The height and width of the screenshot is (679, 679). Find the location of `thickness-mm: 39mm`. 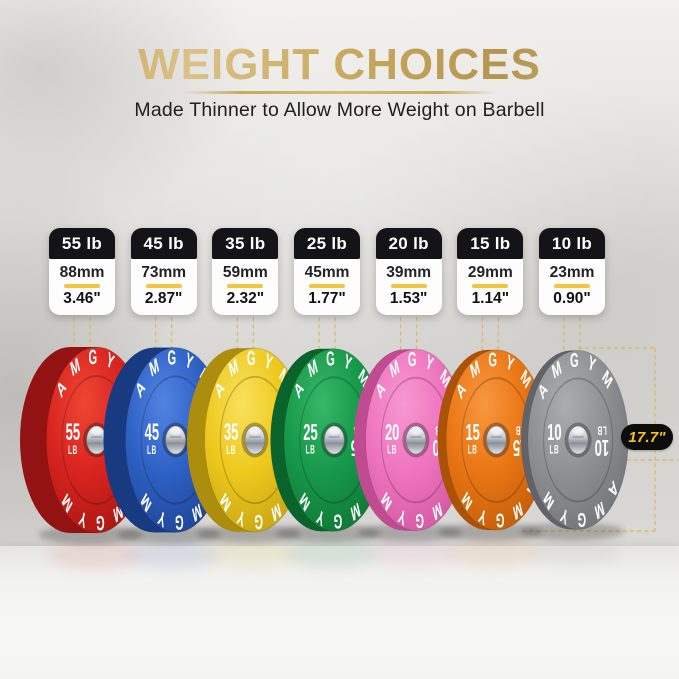

thickness-mm: 39mm is located at coordinates (409, 272).